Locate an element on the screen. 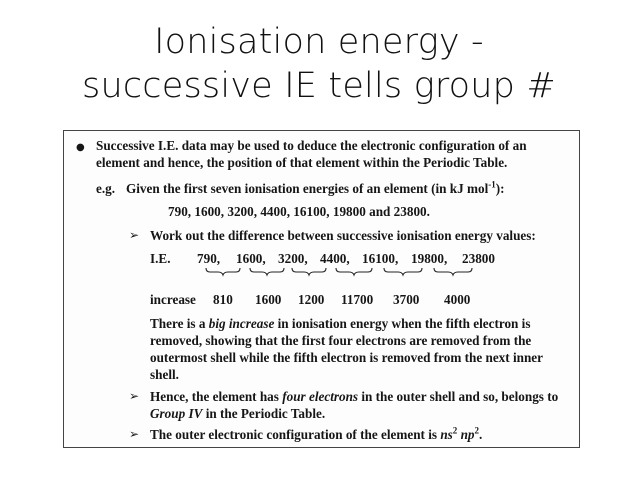  point-2-emphasis: four electrons is located at coordinates (320, 396).